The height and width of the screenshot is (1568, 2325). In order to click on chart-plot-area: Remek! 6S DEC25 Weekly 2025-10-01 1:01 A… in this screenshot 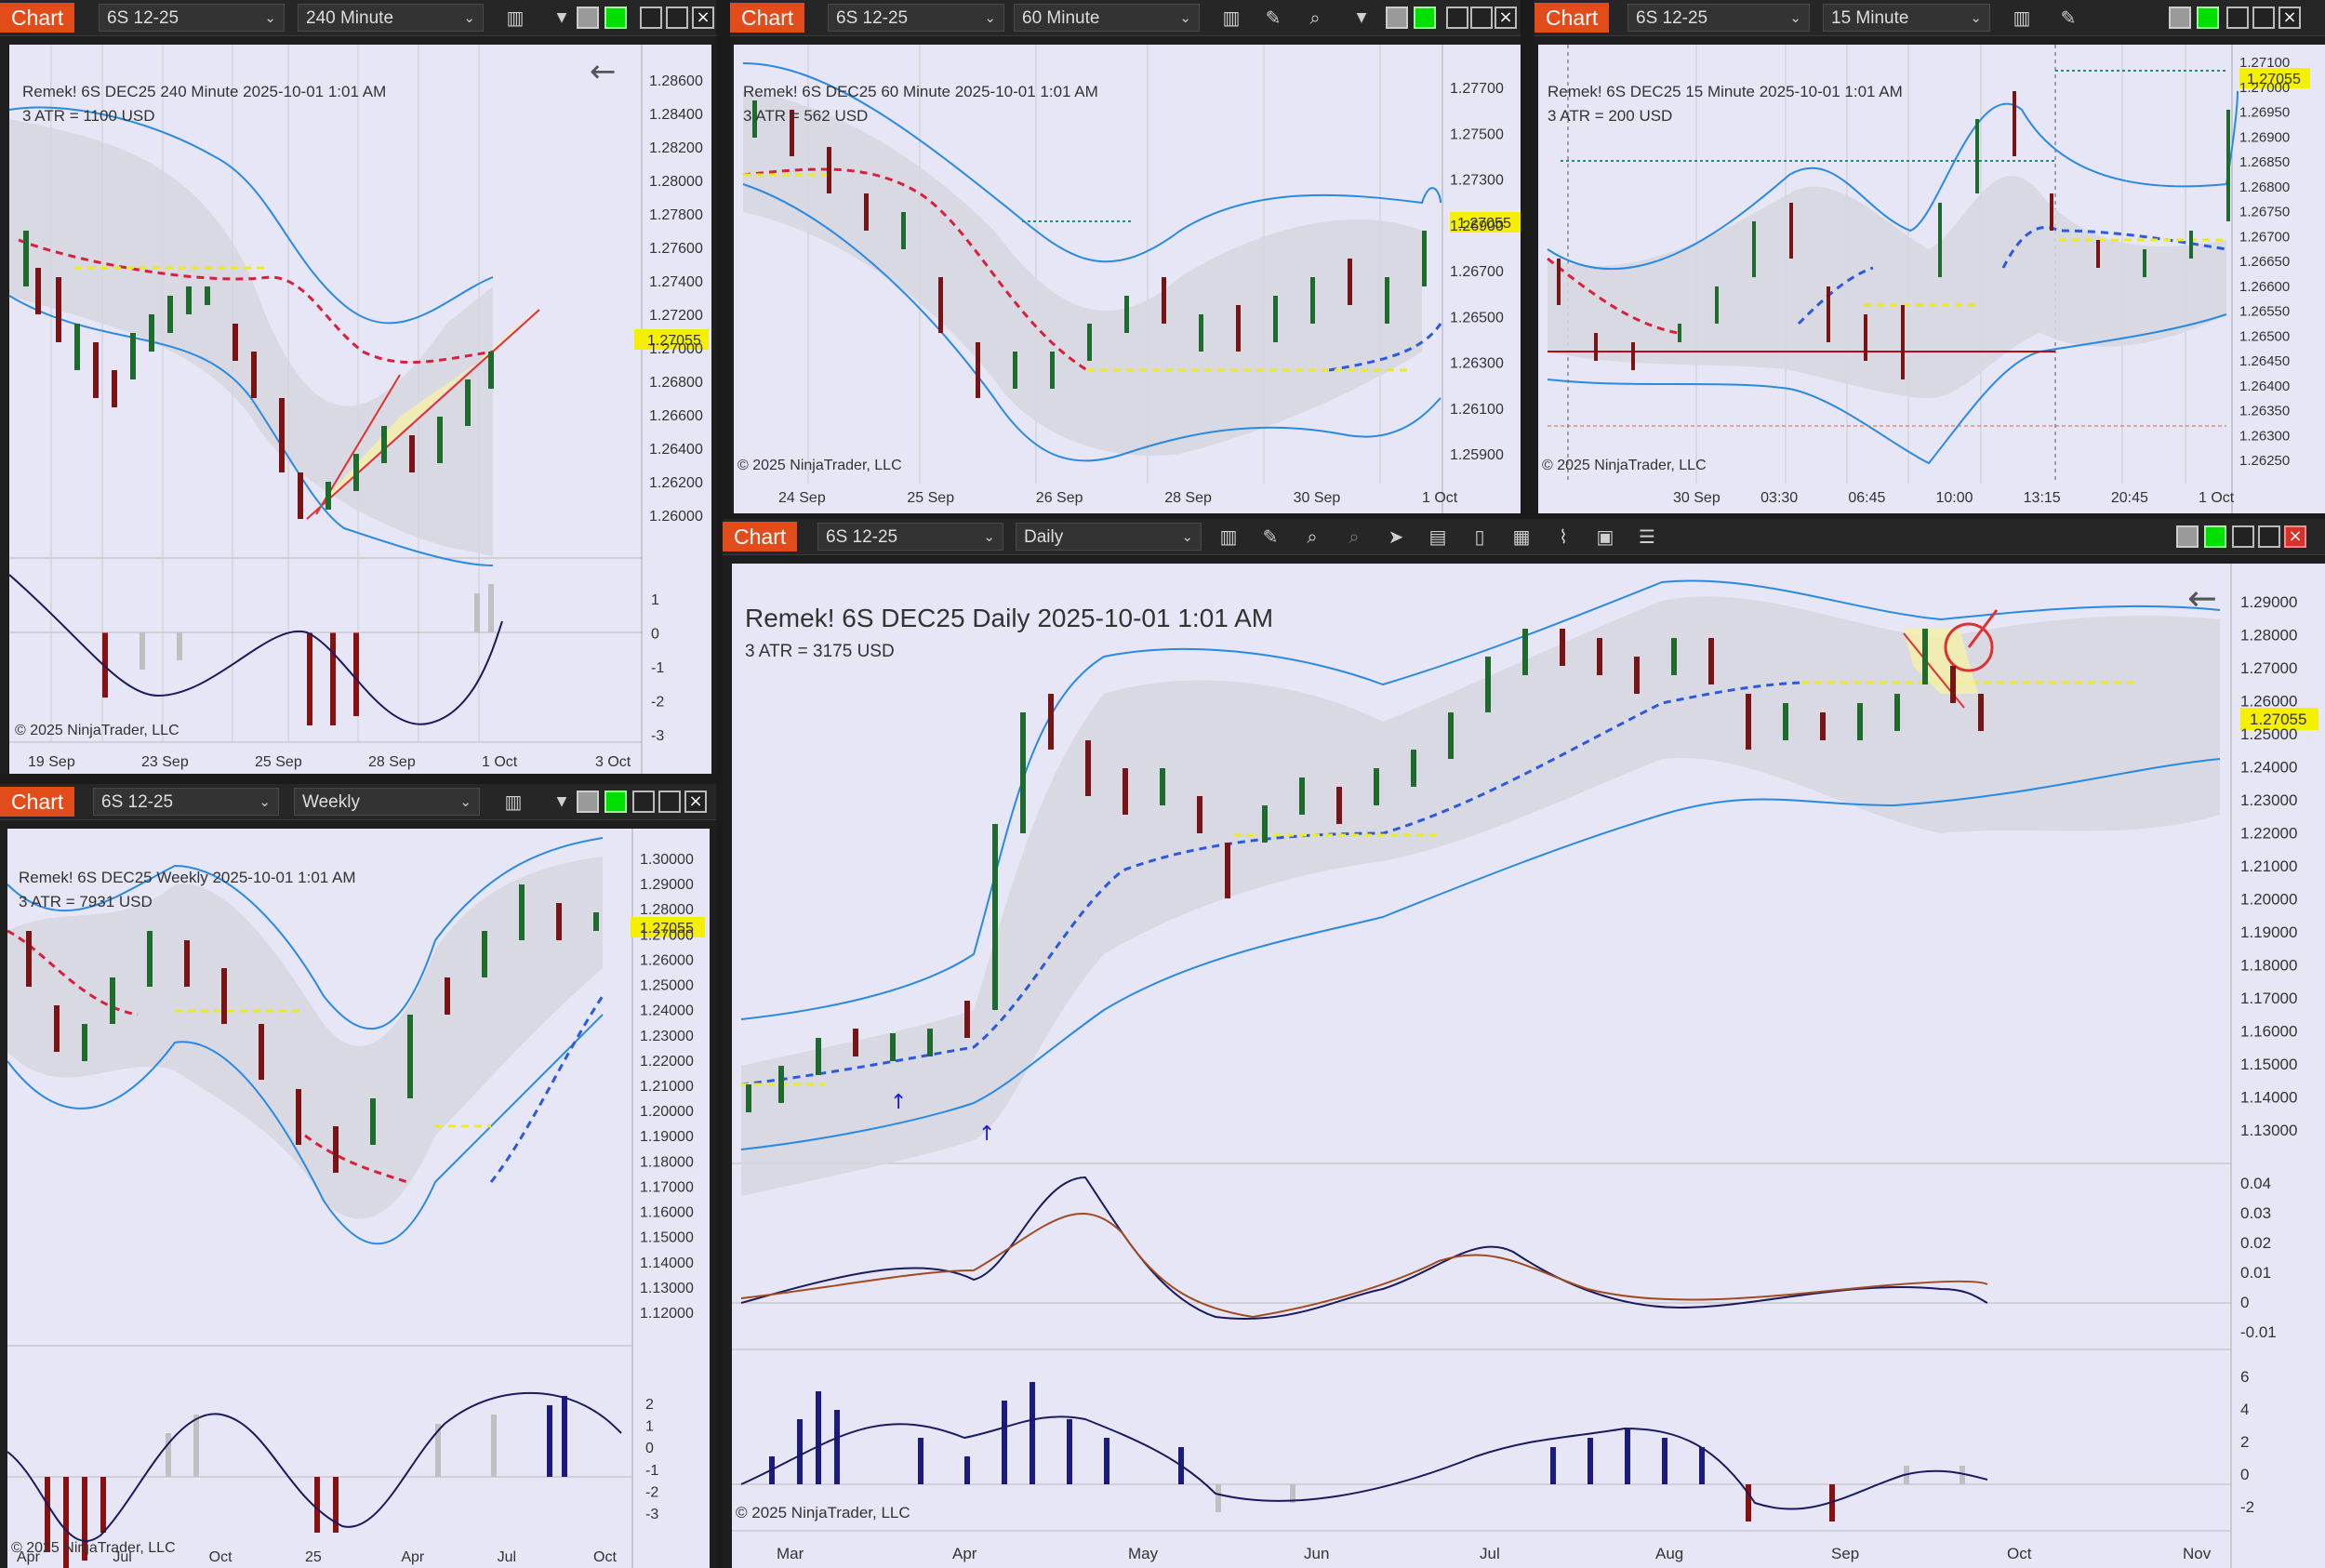, I will do `click(358, 1198)`.